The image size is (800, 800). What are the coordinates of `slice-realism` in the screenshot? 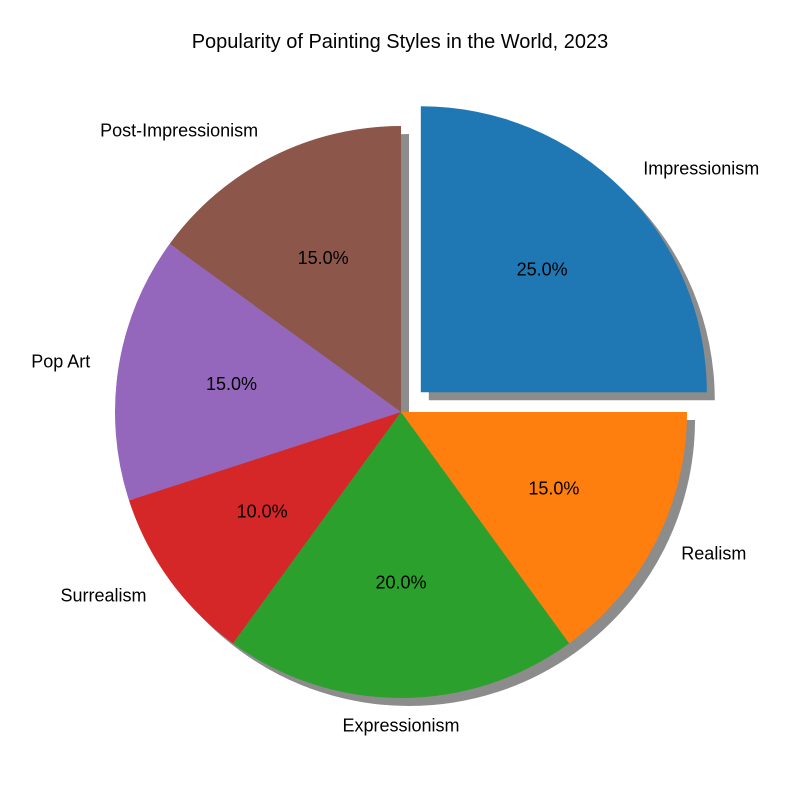 It's located at (544, 528).